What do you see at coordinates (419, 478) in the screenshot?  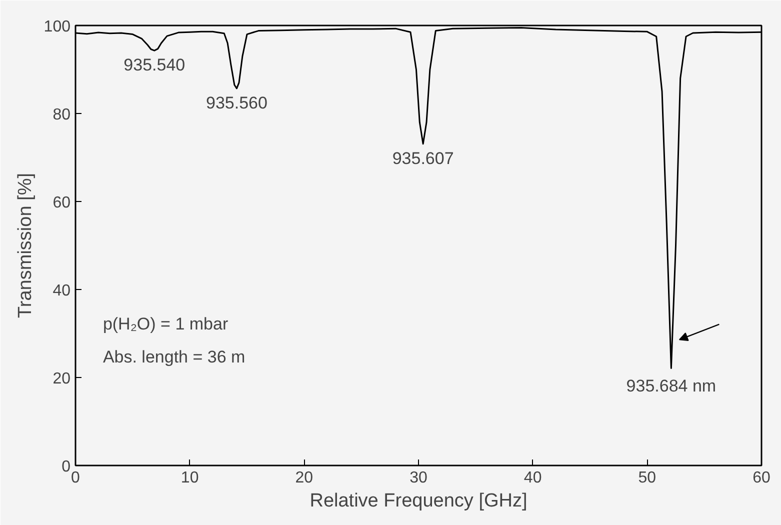 I see `x-tick-label: 30` at bounding box center [419, 478].